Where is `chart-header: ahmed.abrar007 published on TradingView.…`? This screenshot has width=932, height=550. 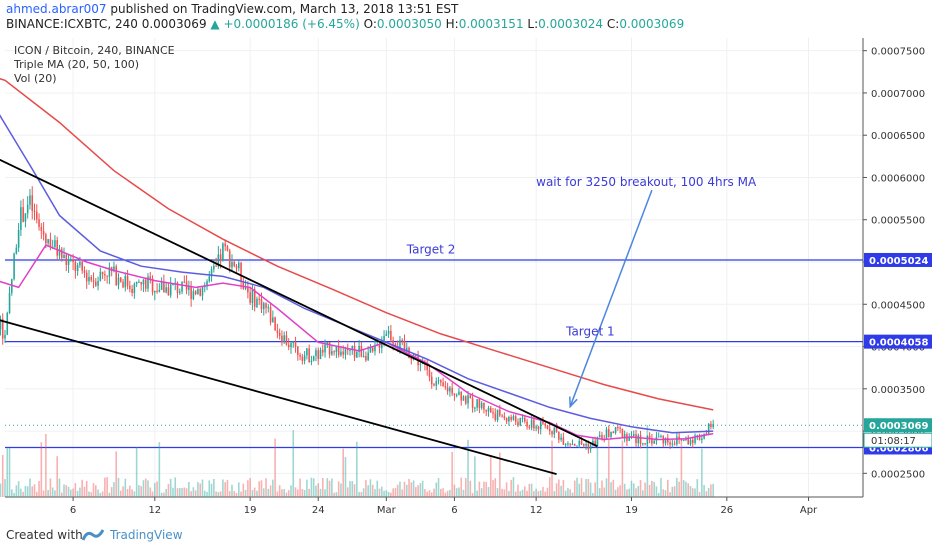 chart-header: ahmed.abrar007 published on TradingView.… is located at coordinates (466, 18).